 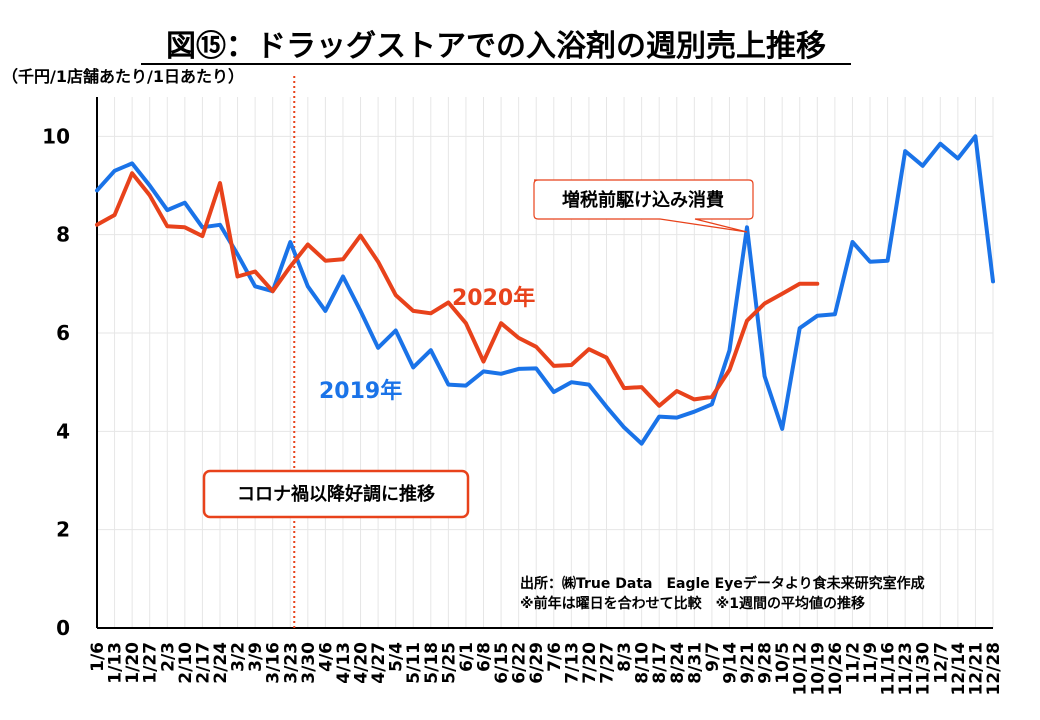 What do you see at coordinates (344, 663) in the screenshot?
I see `x-tick-label: 4/13` at bounding box center [344, 663].